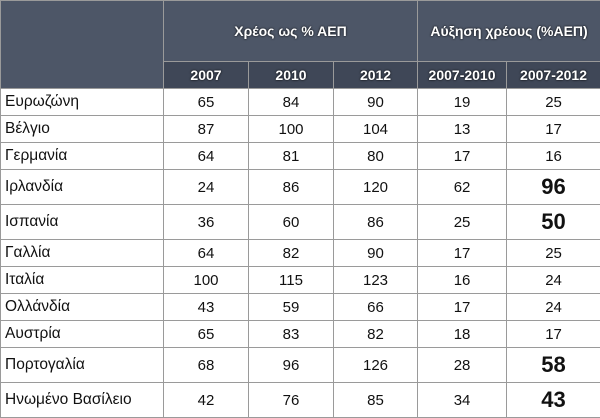 This screenshot has height=418, width=600. Describe the element at coordinates (376, 365) in the screenshot. I see `value-cell: 126` at that location.